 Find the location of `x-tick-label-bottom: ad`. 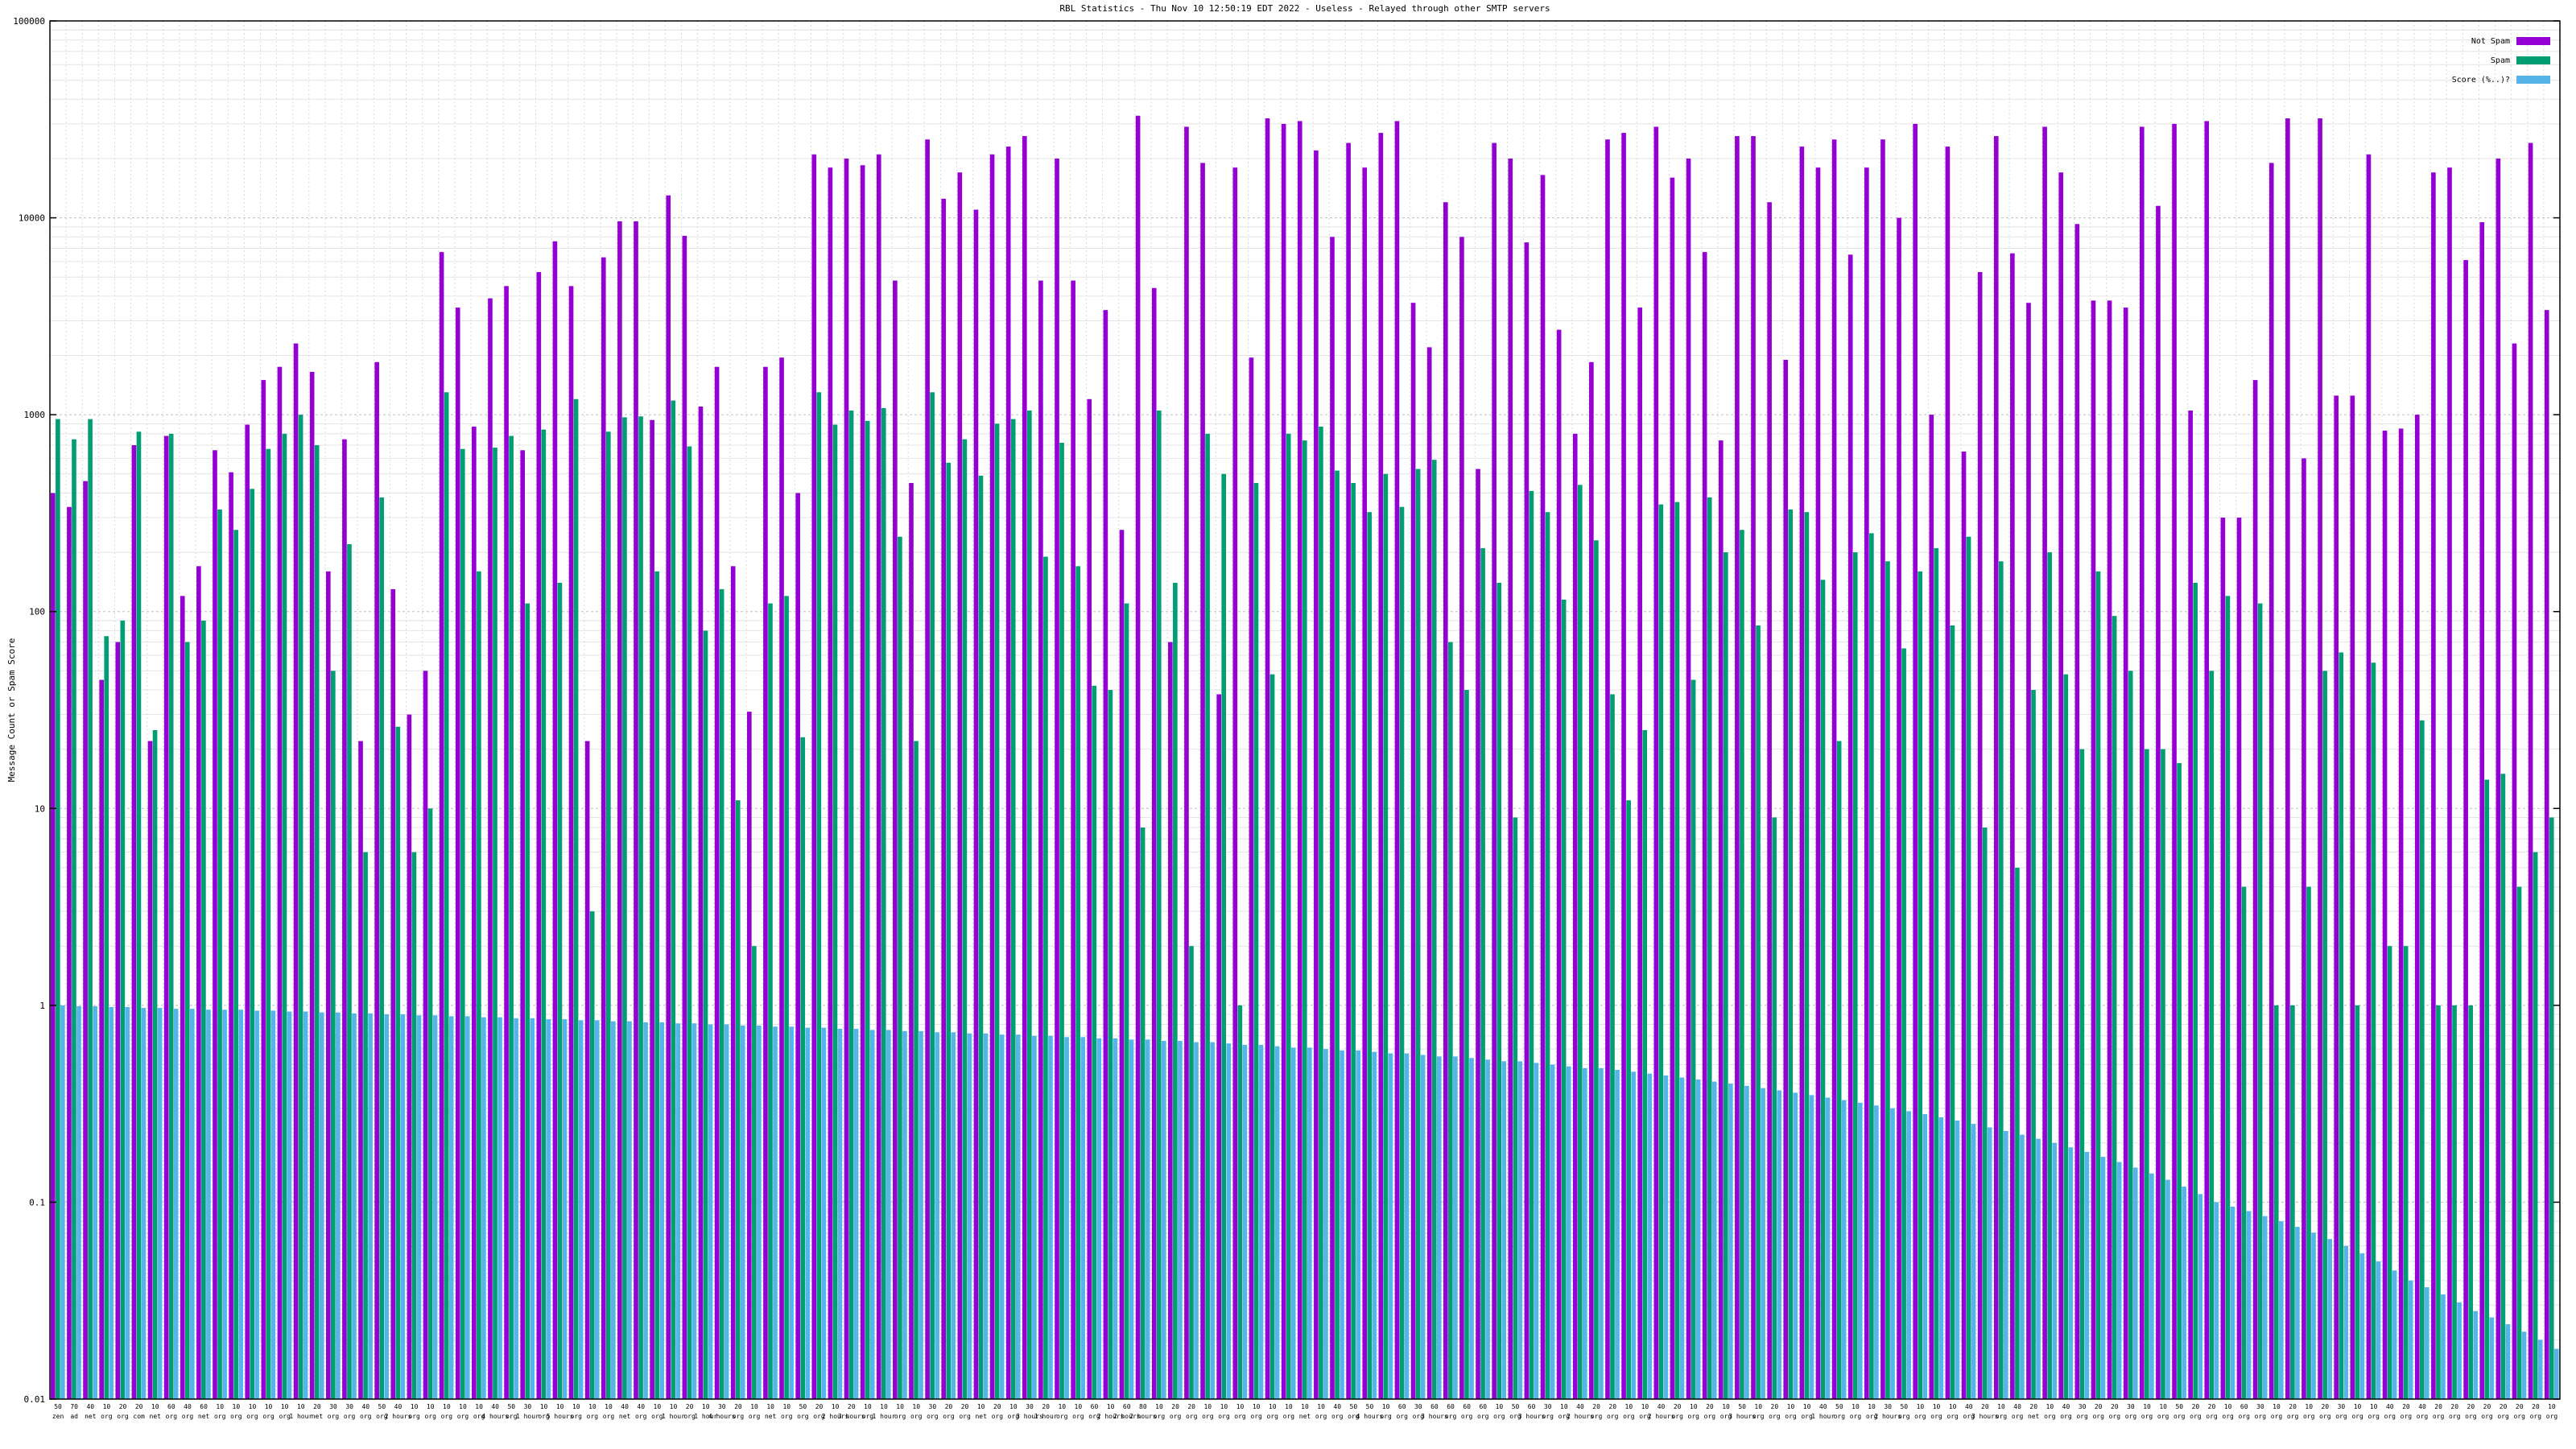

x-tick-label-bottom: ad is located at coordinates (74, 1416).